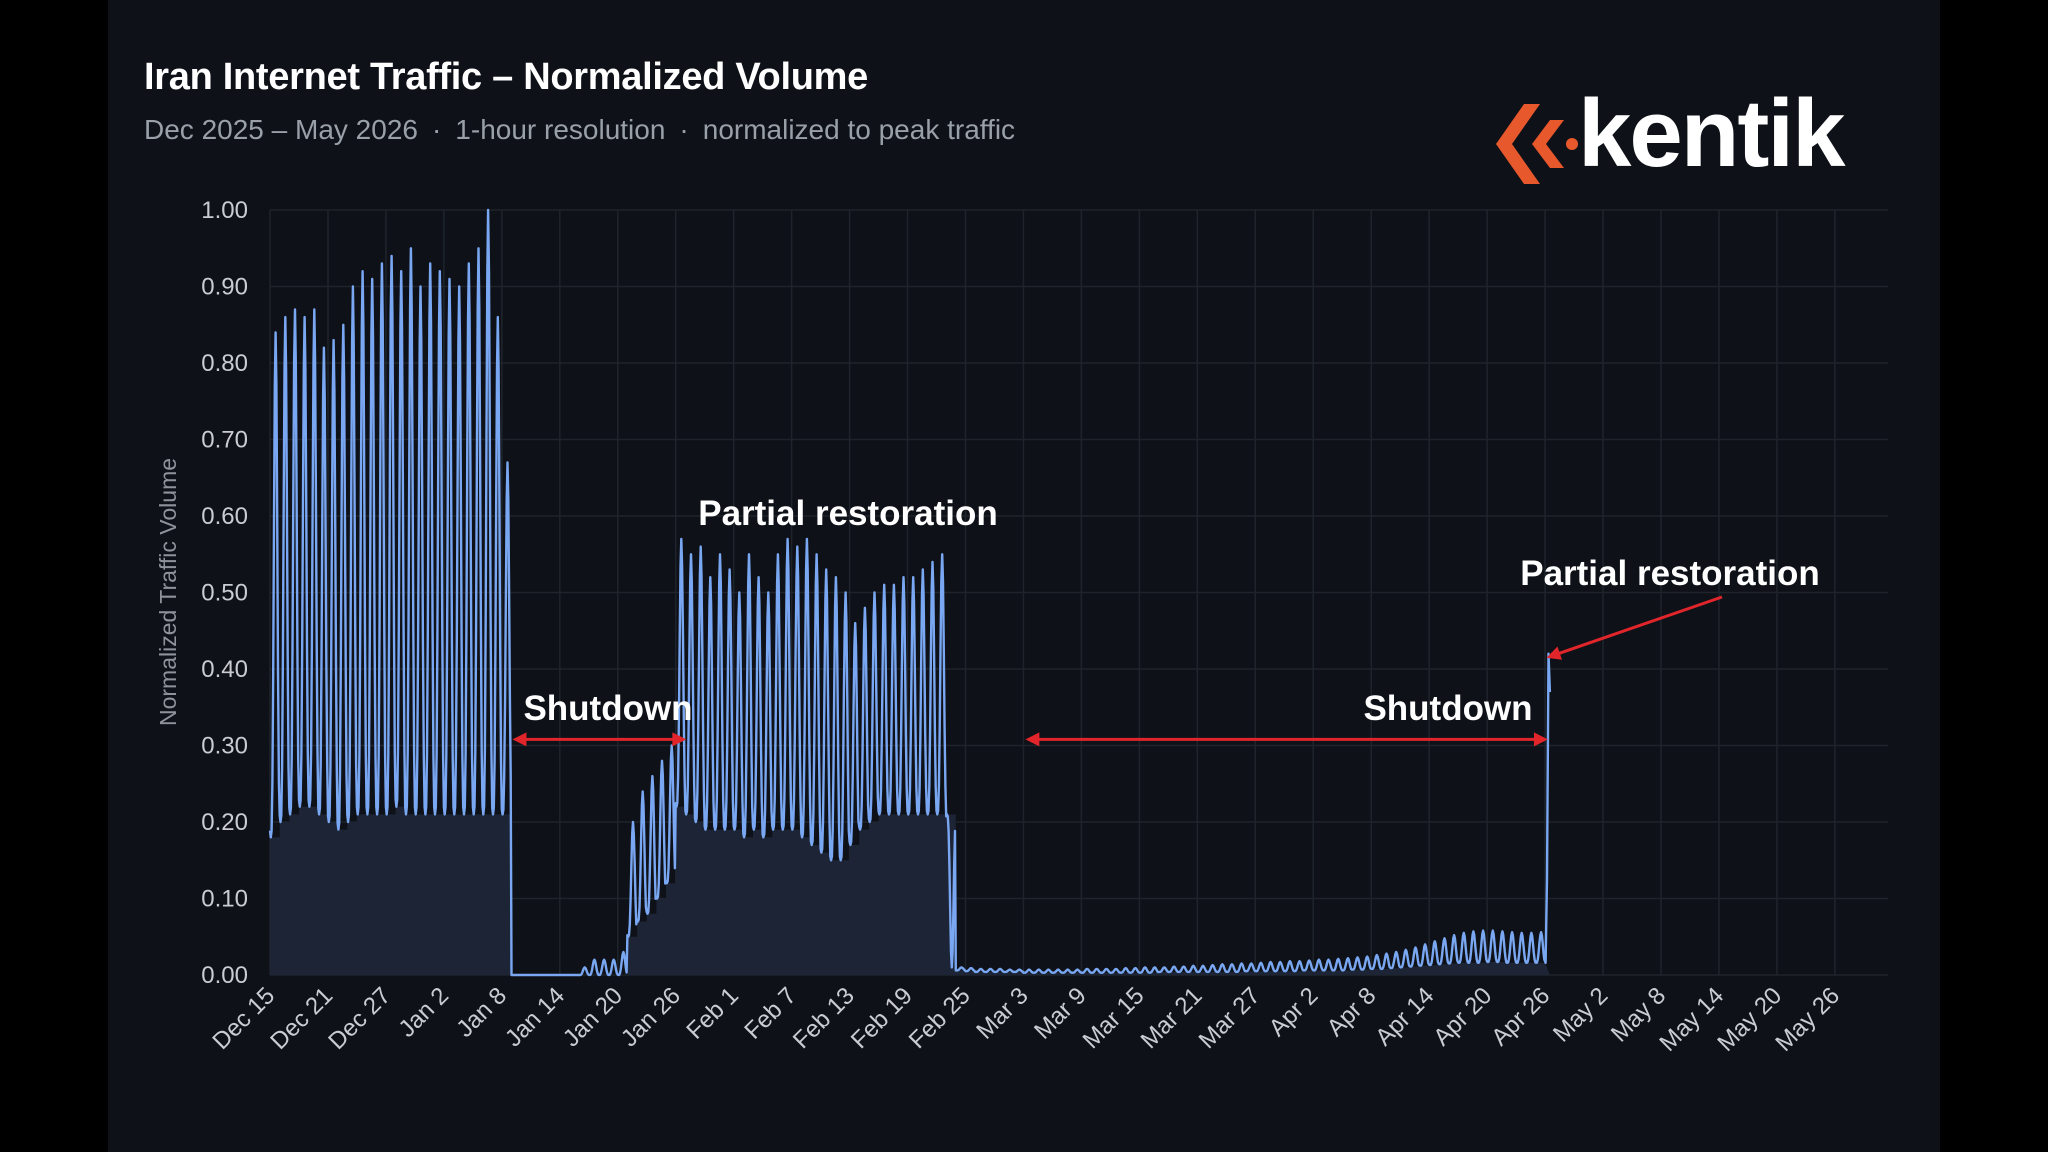 Image resolution: width=2048 pixels, height=1152 pixels. Describe the element at coordinates (1807, 1019) in the screenshot. I see `x-tick-label: May 26` at that location.